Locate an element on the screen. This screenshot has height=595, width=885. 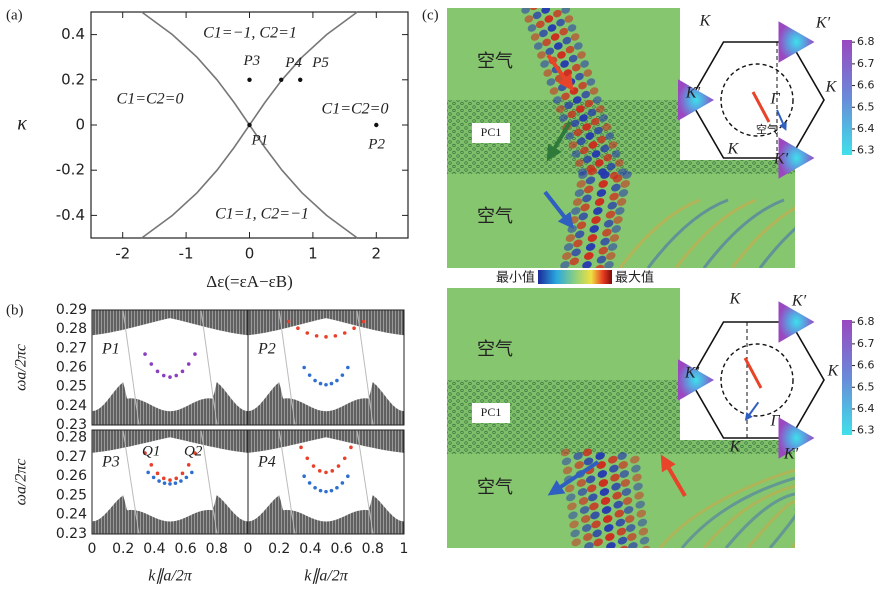
y-tick-label: 0.26 is located at coordinates (71, 368).